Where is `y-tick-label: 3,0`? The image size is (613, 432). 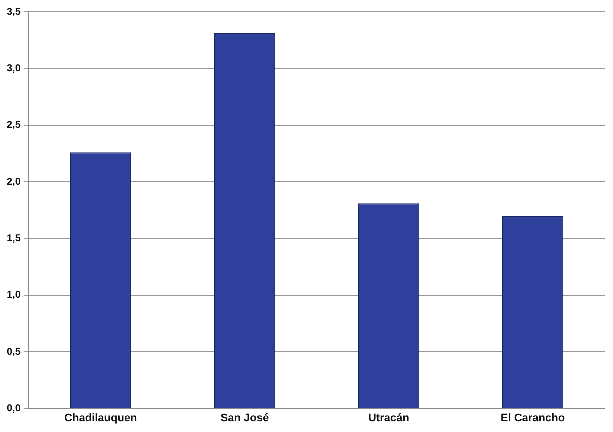
y-tick-label: 3,0 is located at coordinates (14, 68).